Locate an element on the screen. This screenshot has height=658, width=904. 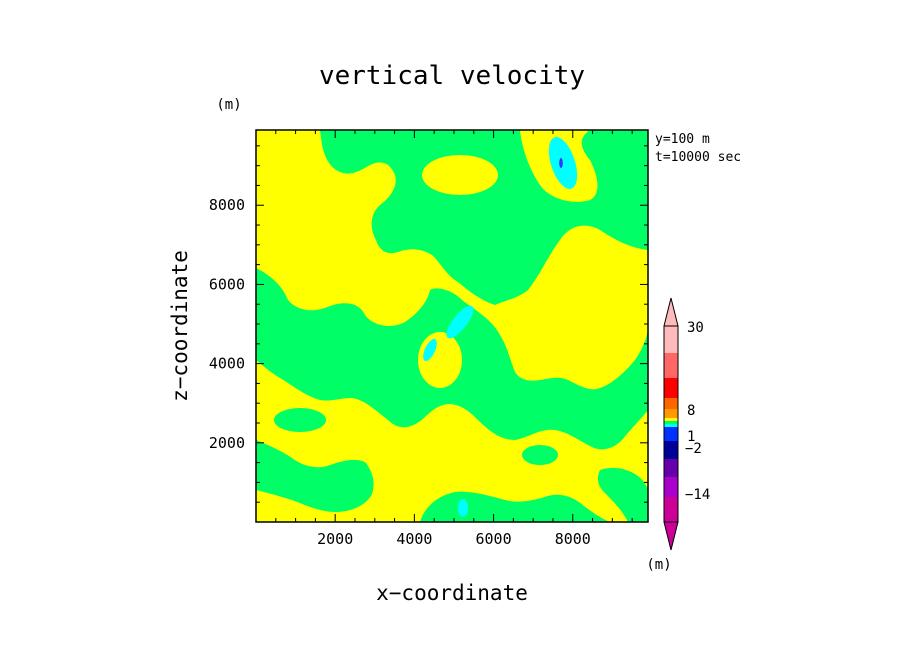
cyan-updraft-region is located at coordinates (563, 163).